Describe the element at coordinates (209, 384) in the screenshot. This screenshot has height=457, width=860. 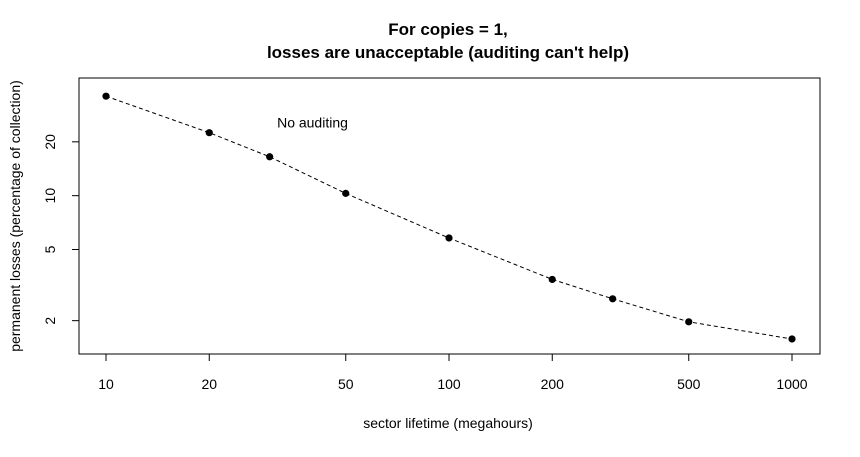
I see `x-tick-label: 20` at that location.